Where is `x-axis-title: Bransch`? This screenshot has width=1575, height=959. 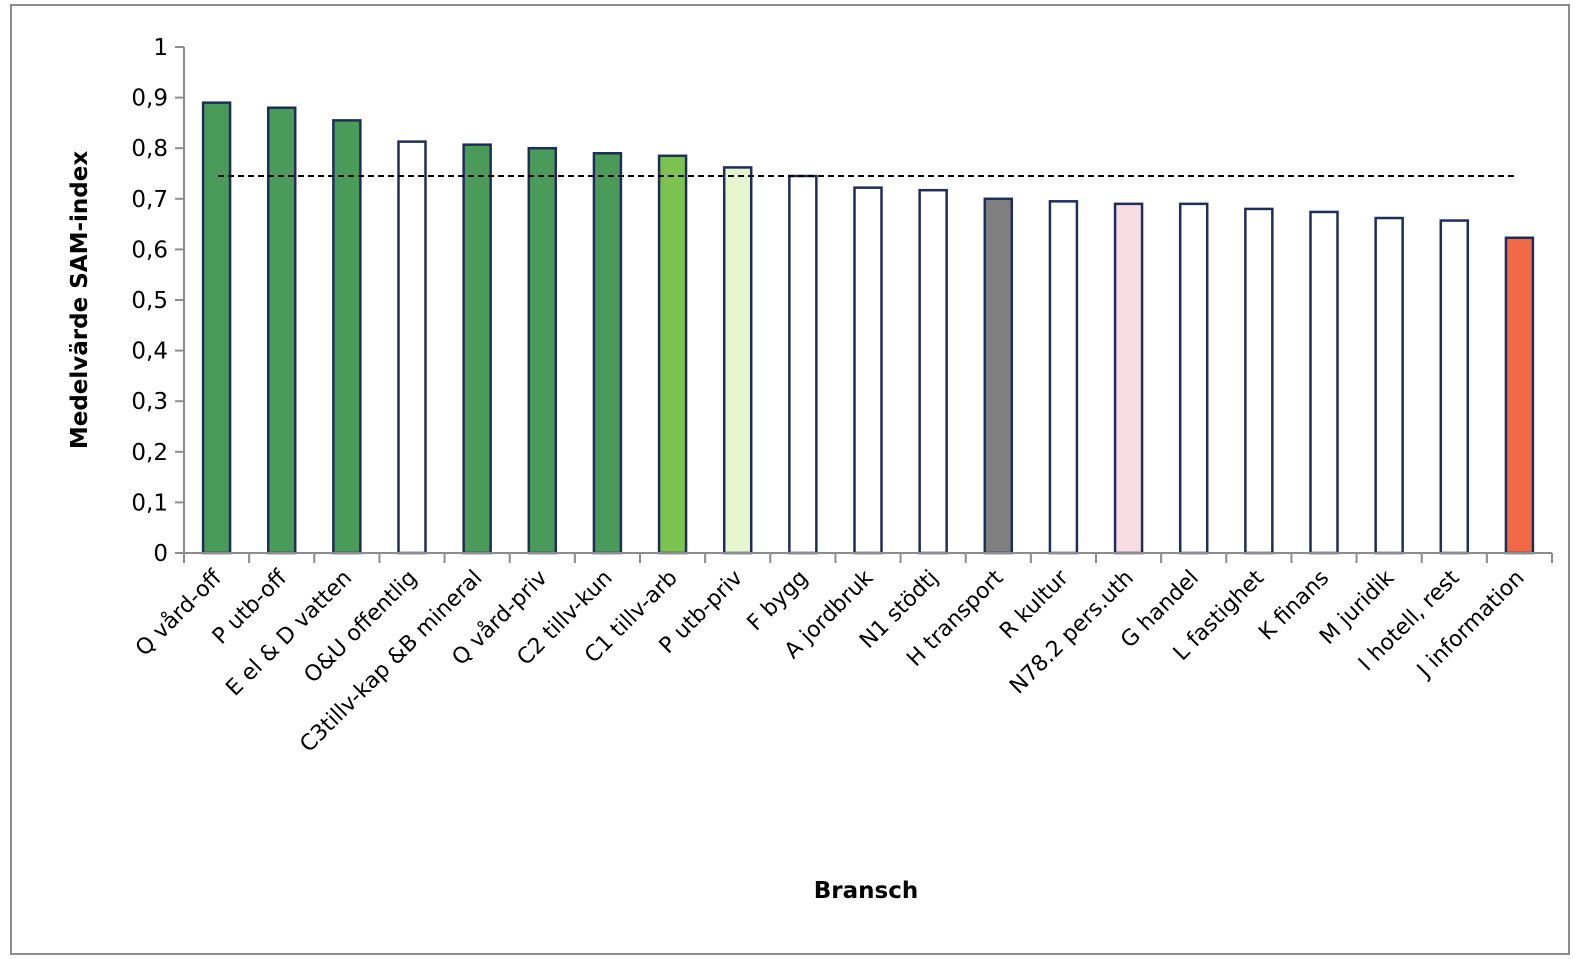 x-axis-title: Bransch is located at coordinates (866, 891).